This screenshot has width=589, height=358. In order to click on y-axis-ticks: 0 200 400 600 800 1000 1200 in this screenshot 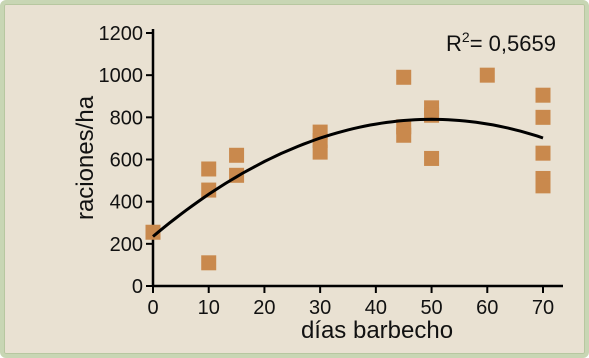, I will do `click(126, 160)`.